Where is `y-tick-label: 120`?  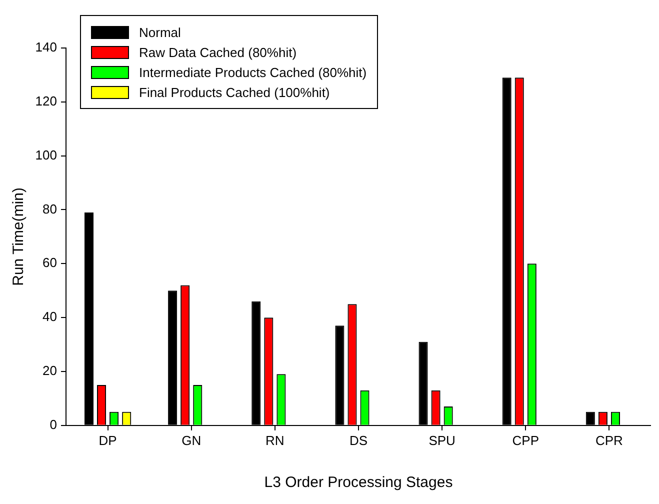 y-tick-label: 120 is located at coordinates (46, 100).